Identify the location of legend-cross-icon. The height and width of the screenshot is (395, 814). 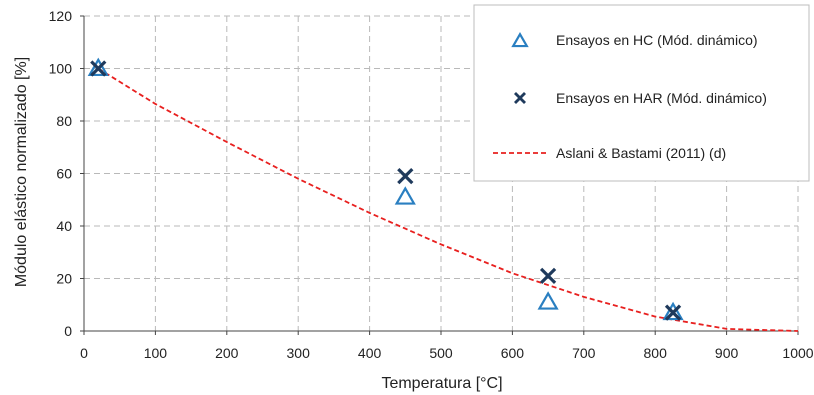
(520, 98).